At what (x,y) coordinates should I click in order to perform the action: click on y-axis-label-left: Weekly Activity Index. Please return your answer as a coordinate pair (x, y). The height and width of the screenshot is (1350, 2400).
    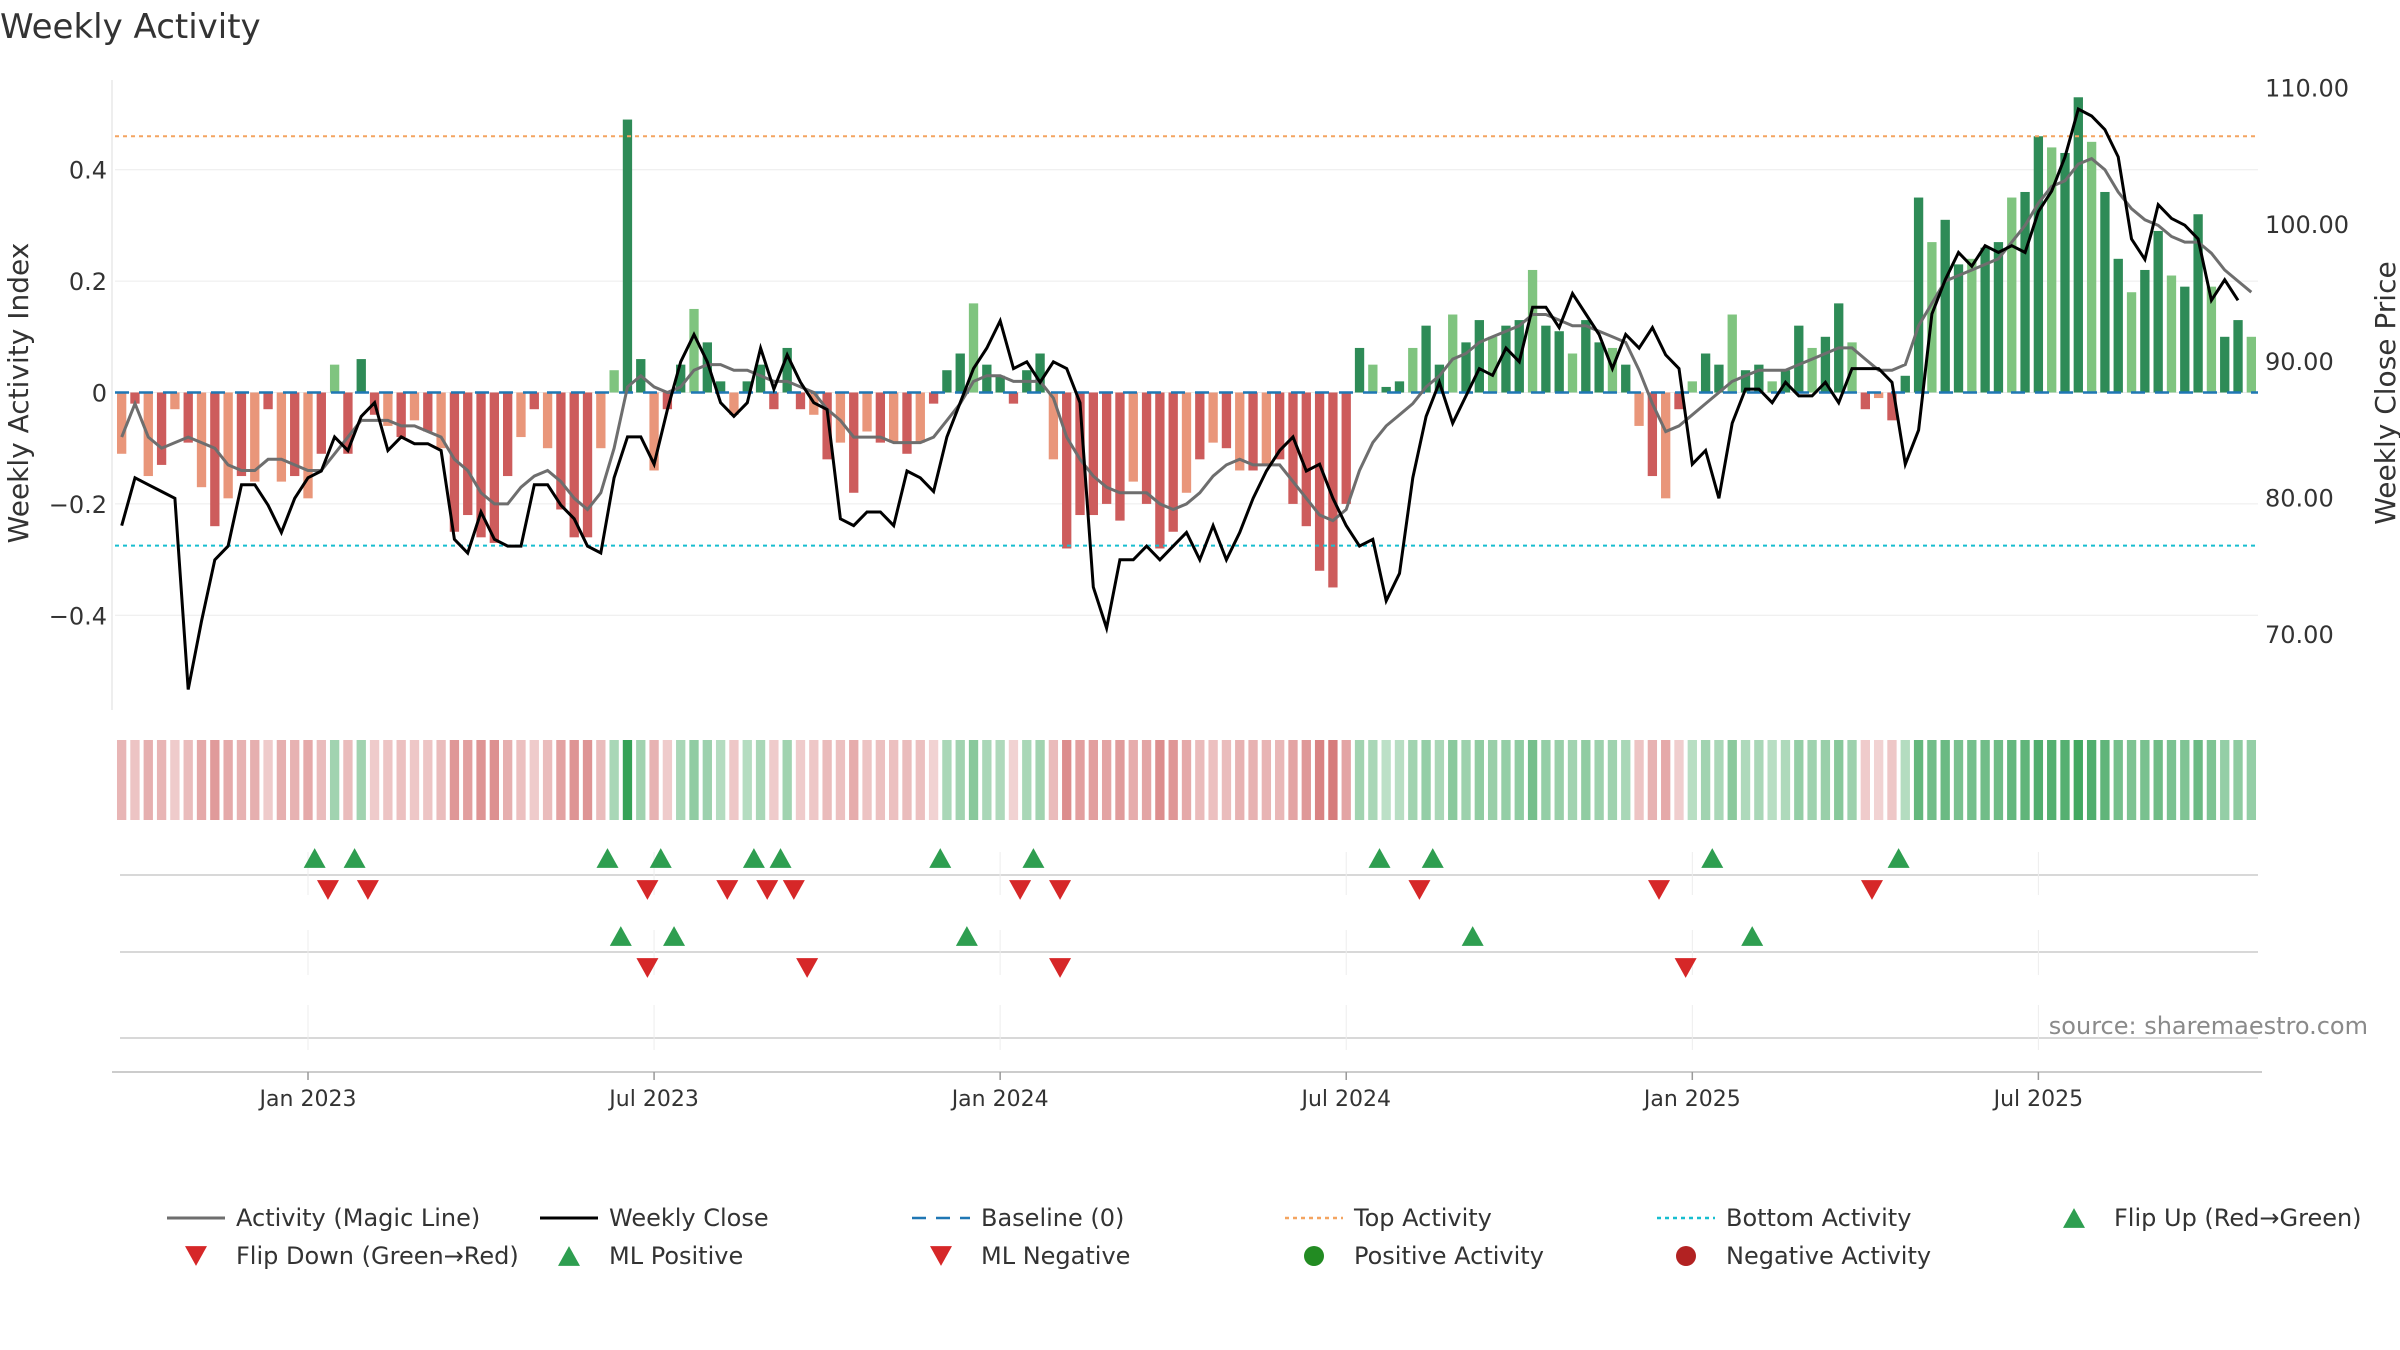
    Looking at the image, I should click on (18, 393).